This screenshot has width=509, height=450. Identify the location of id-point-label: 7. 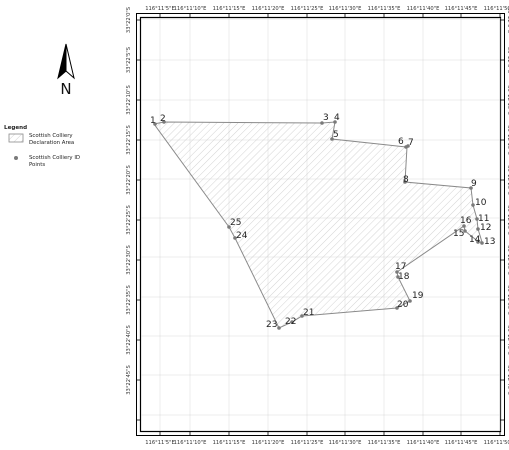
(411, 143).